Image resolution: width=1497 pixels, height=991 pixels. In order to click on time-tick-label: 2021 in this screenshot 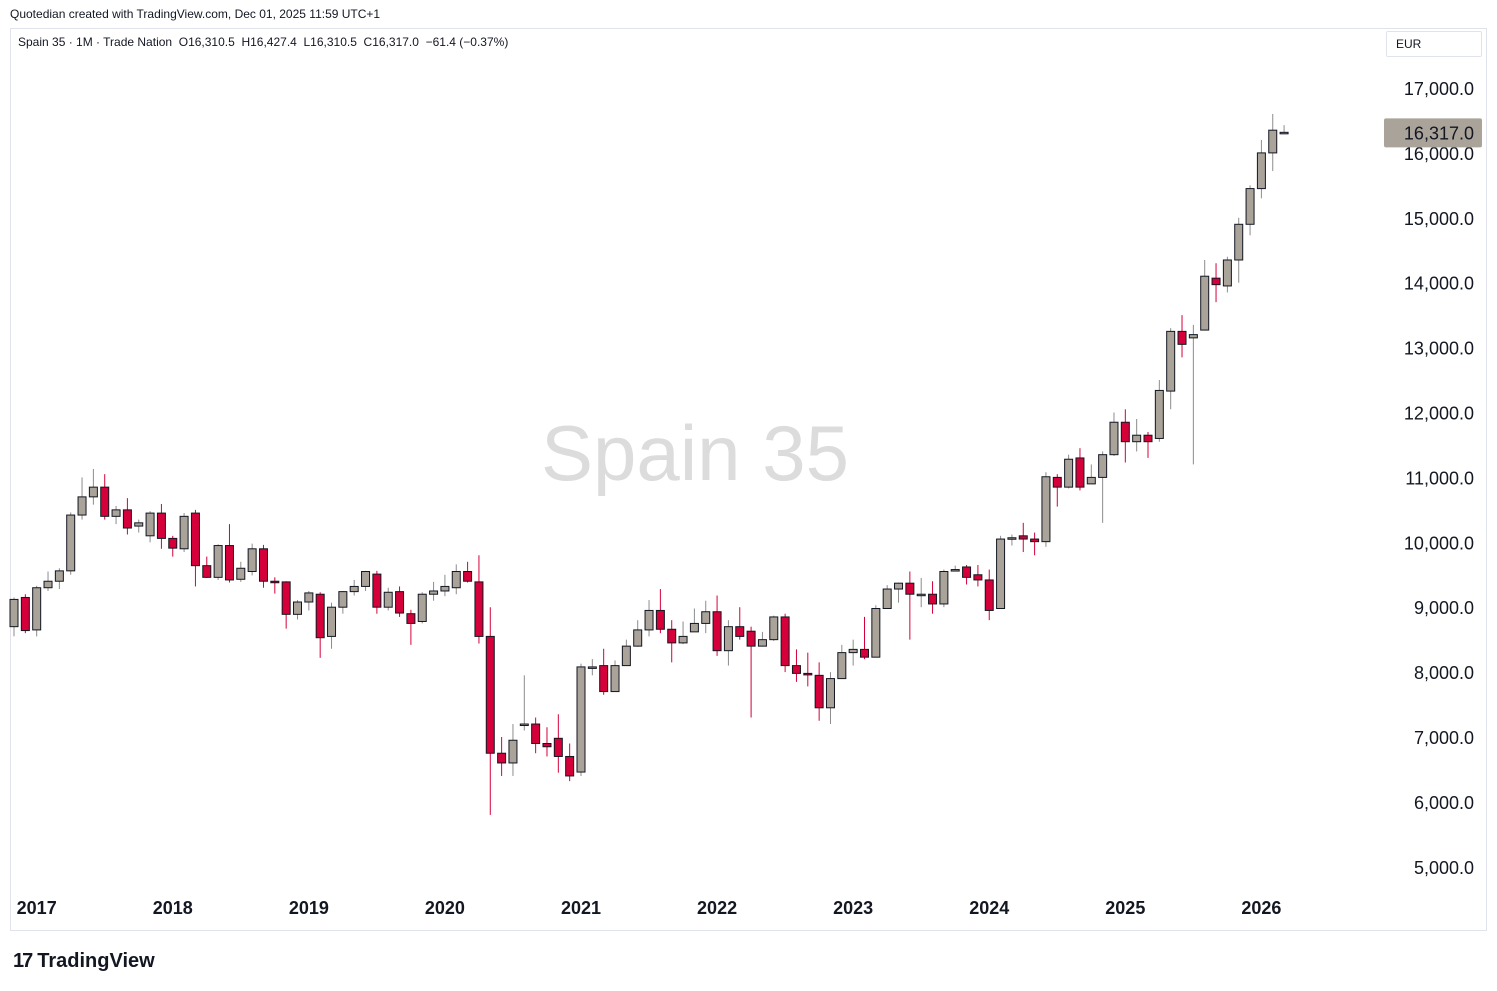, I will do `click(581, 908)`.